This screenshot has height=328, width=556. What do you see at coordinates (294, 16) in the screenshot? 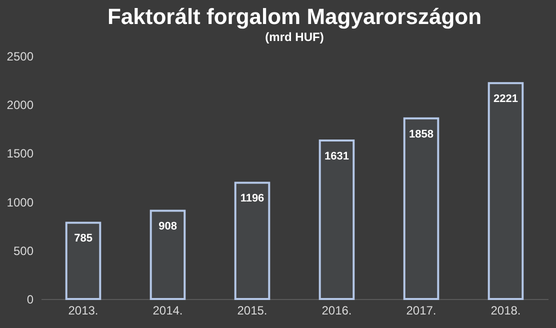
I see `chart-title: Faktorált forgalom Magyarországon` at bounding box center [294, 16].